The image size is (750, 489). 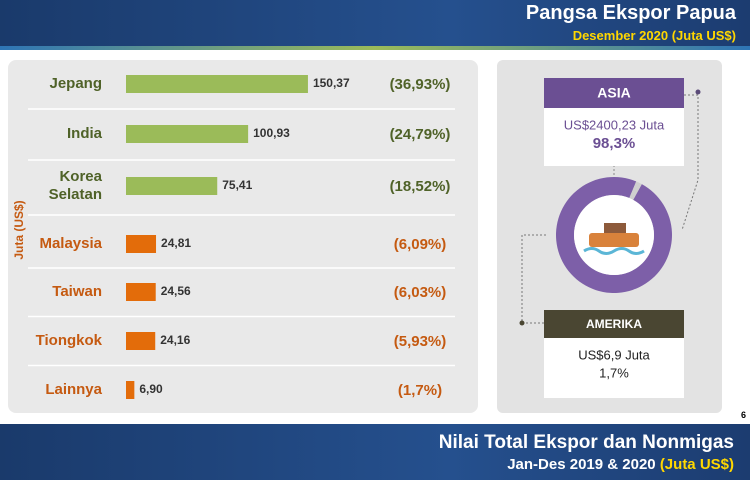 I want to click on y-axis-label: Juta (US$), so click(x=19, y=229).